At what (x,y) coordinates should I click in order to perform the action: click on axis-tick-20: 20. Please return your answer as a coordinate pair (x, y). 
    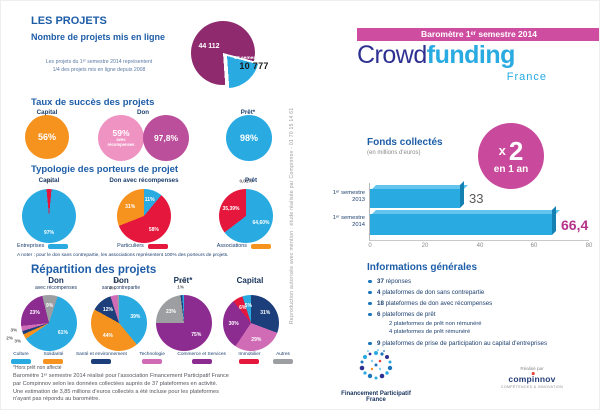
    Looking at the image, I should click on (425, 246).